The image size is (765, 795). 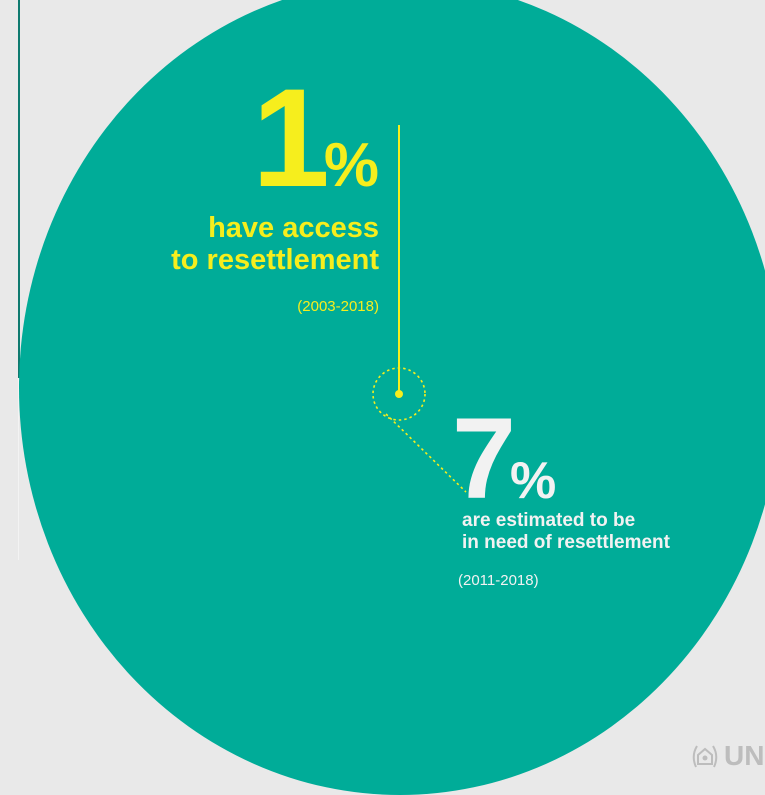 I want to click on need-label-line1: are estimated to be, so click(x=549, y=520).